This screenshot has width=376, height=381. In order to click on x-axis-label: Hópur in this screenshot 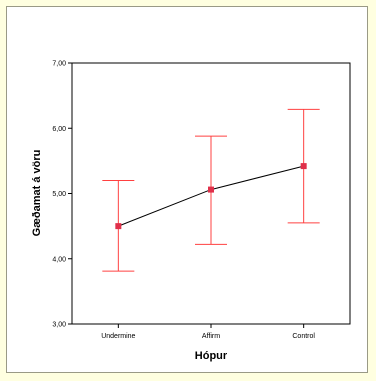, I will do `click(211, 356)`.